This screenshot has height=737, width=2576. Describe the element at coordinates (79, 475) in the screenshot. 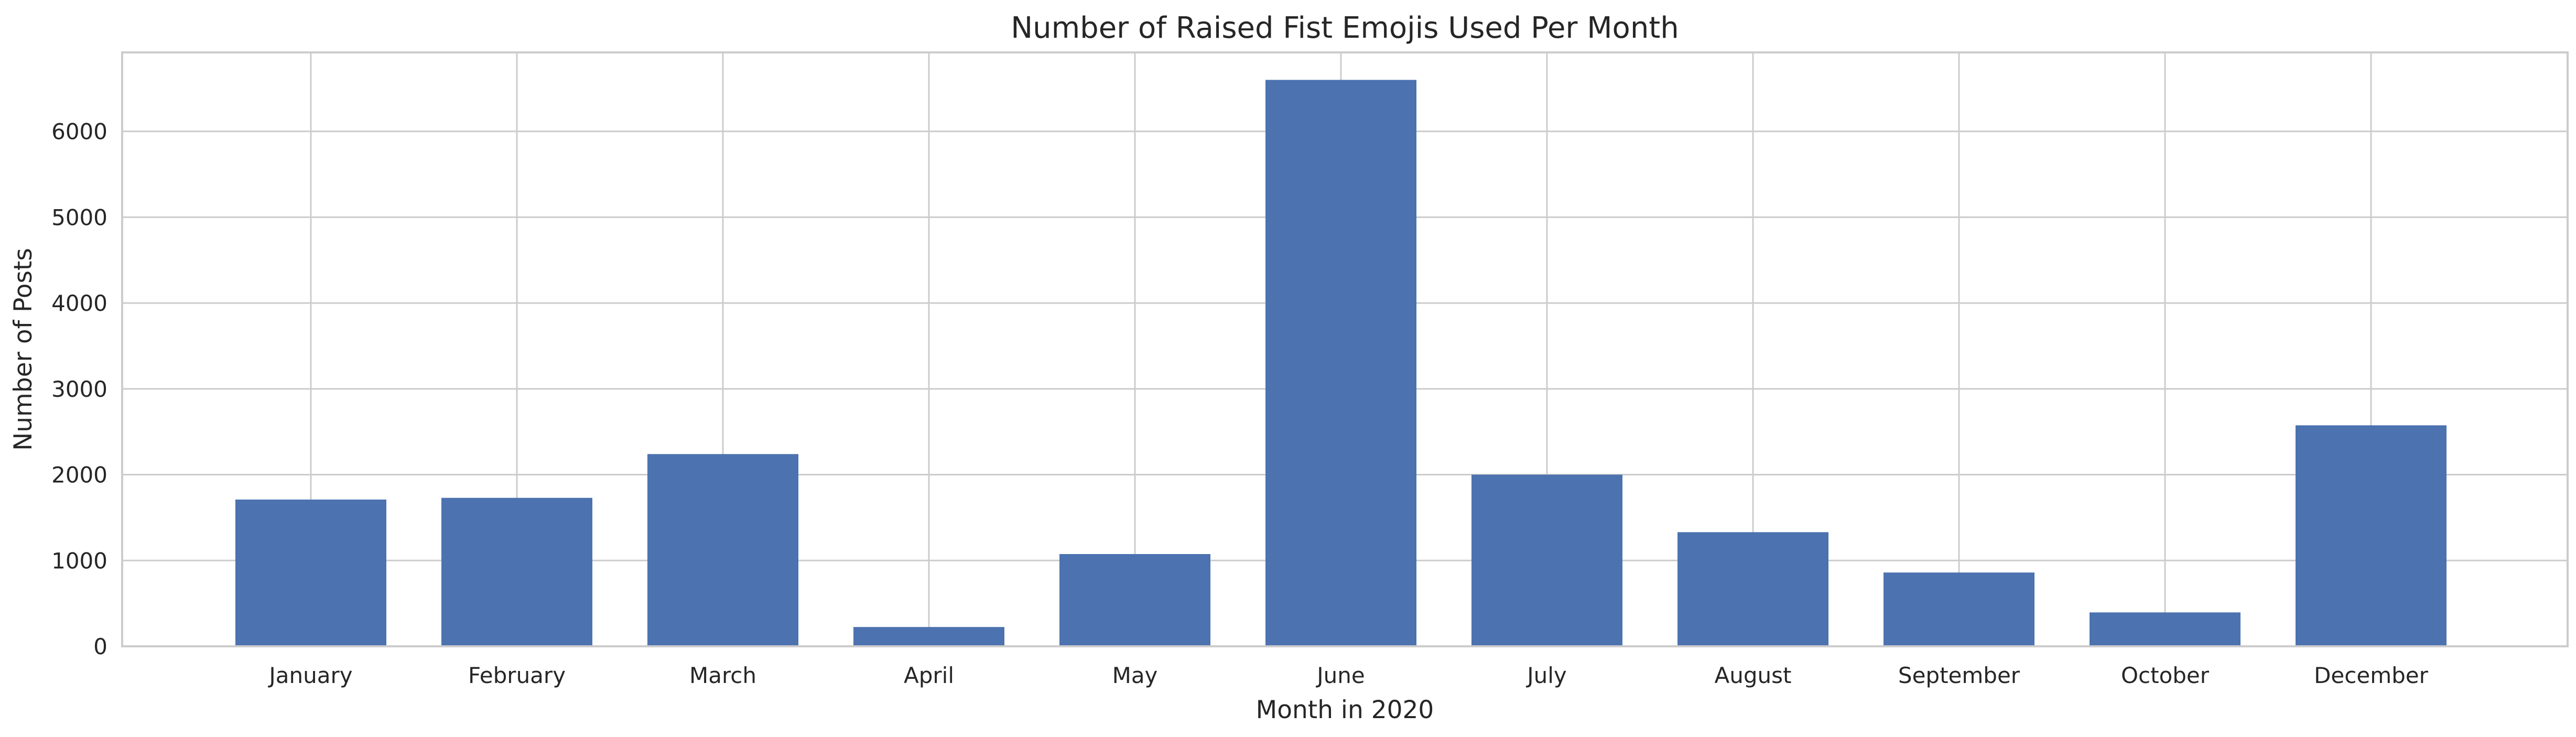

I see `y-tick-label: 2000` at that location.